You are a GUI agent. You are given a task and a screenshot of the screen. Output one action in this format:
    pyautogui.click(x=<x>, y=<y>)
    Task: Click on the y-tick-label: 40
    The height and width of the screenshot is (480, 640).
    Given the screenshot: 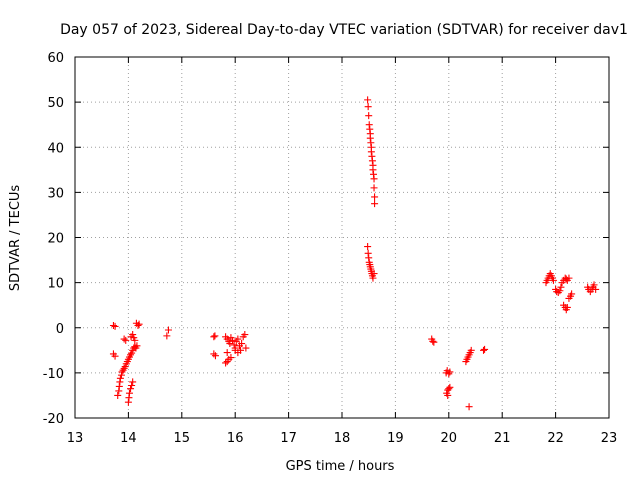 What is the action you would take?
    pyautogui.click(x=55, y=148)
    